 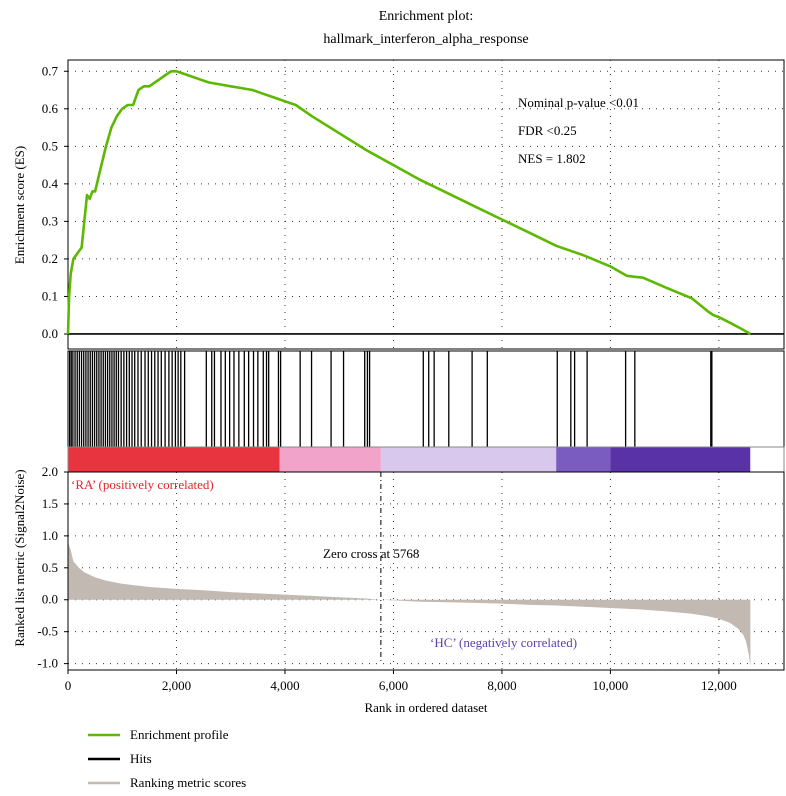 I want to click on x-tick-label: 12,000, so click(x=719, y=685).